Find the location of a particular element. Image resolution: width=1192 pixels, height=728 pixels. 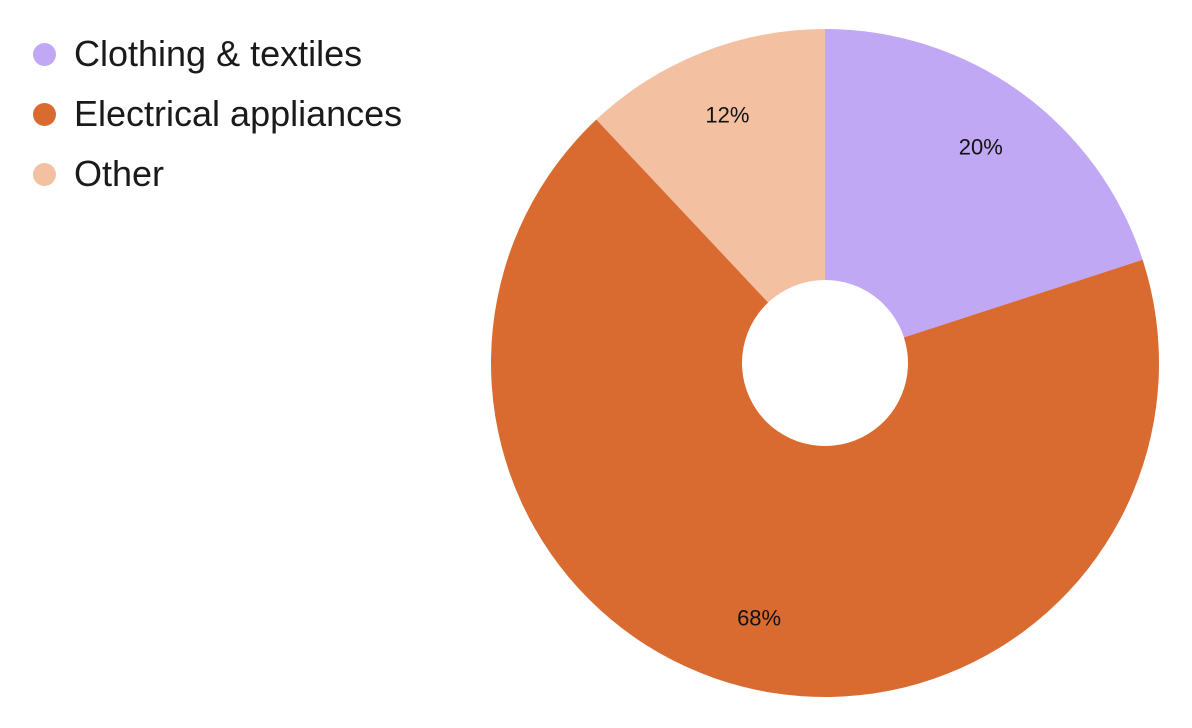

legend-swatch-clothing-textiles is located at coordinates (44, 54).